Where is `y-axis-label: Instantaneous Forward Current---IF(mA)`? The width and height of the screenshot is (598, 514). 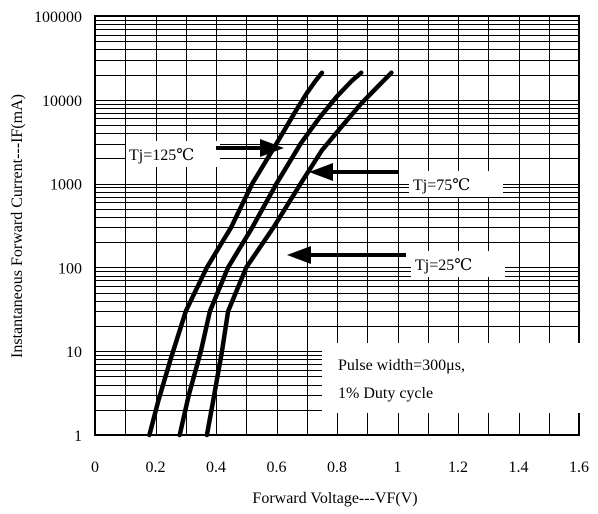 y-axis-label: Instantaneous Forward Current---IF(mA) is located at coordinates (17, 226).